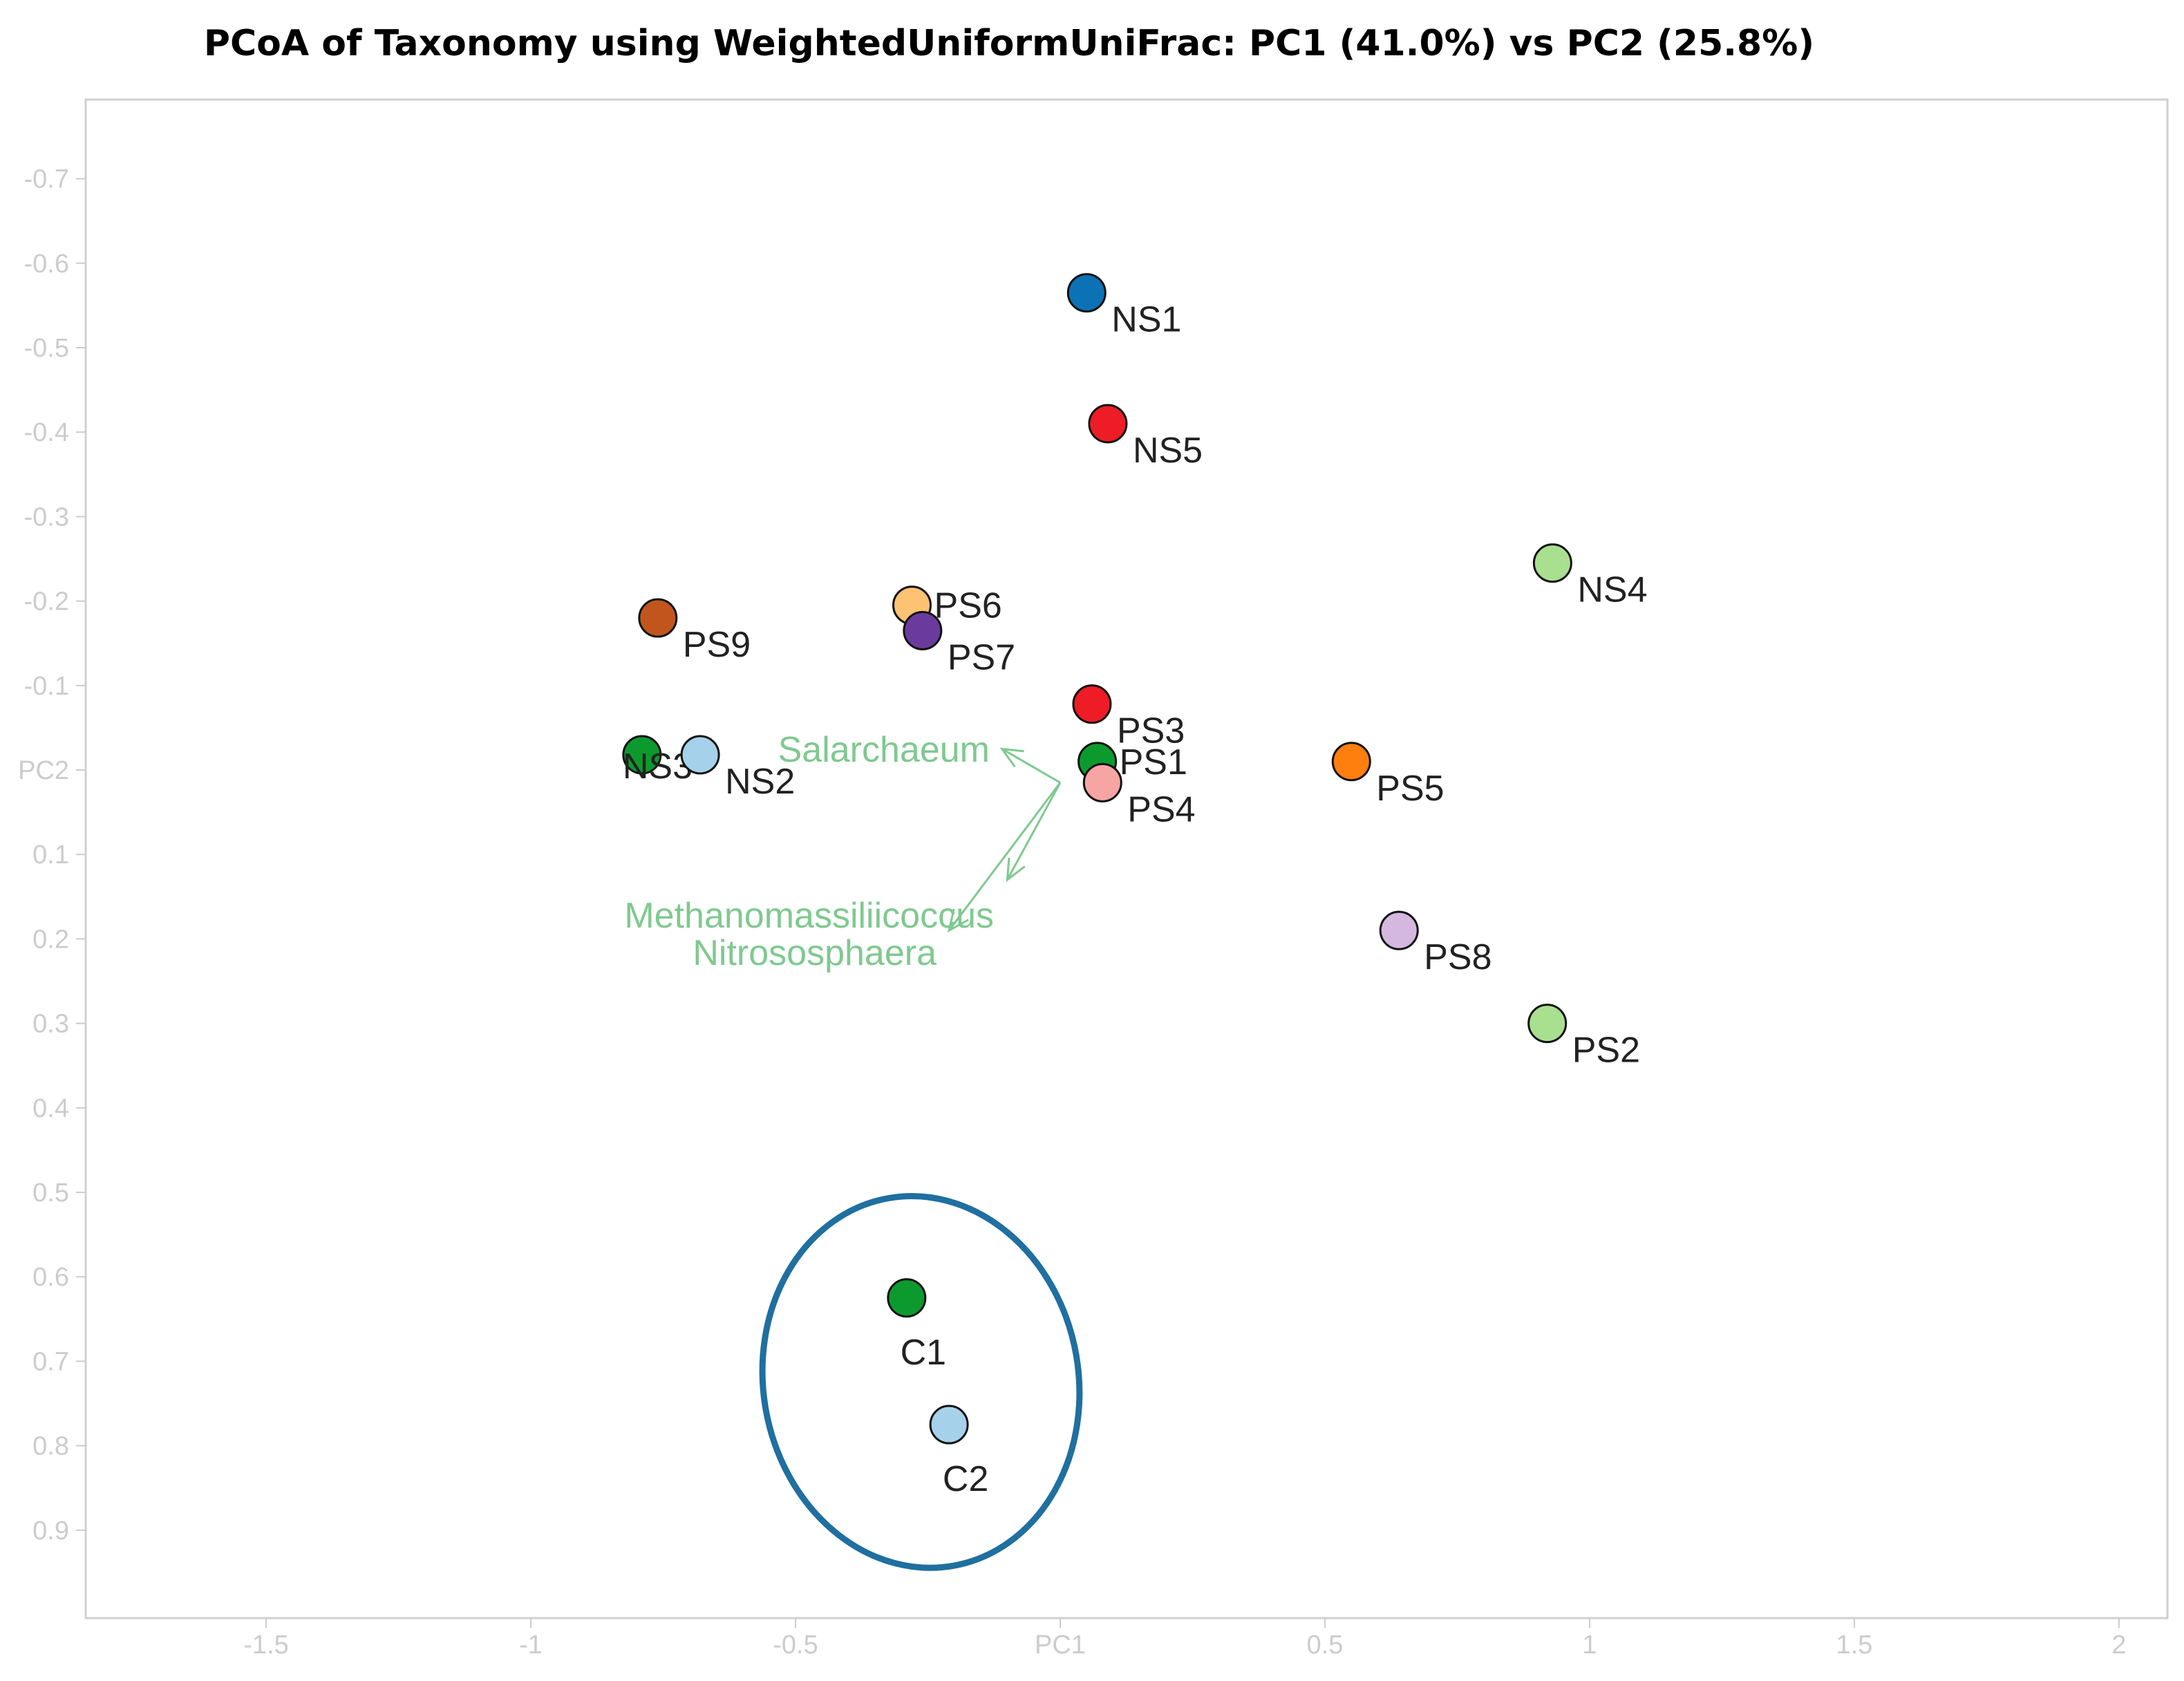  I want to click on y-tick-label: 0.8, so click(50, 1446).